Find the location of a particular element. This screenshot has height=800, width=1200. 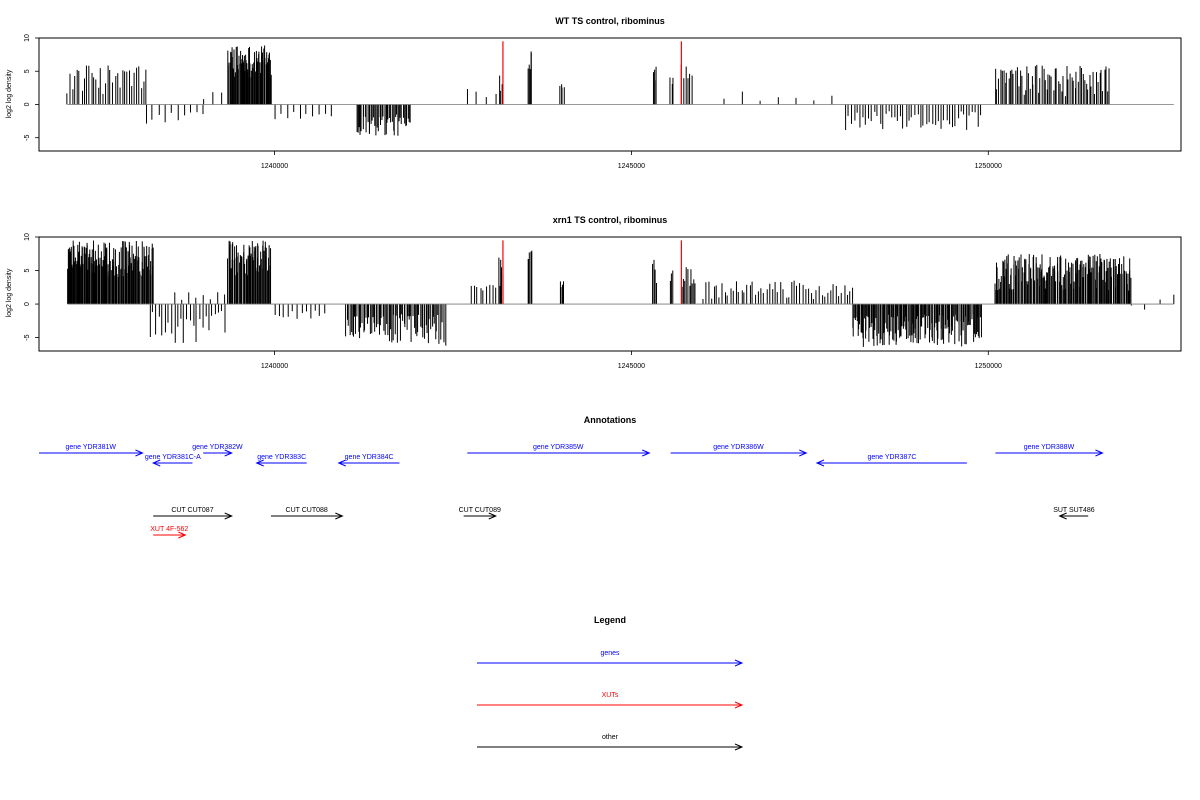

annotation-feature: gene YDR385W is located at coordinates (559, 450).